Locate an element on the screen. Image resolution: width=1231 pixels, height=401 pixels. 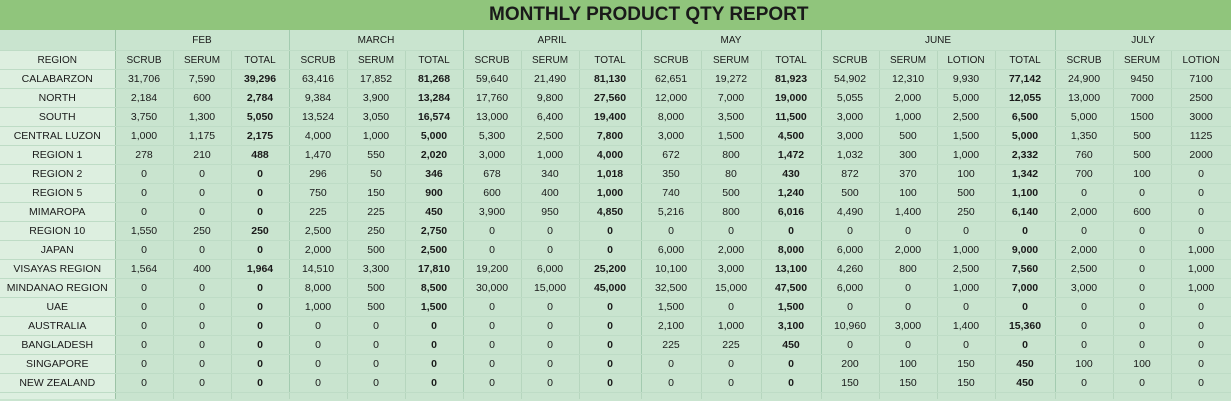
qty-cell: 8,000 is located at coordinates (318, 288).